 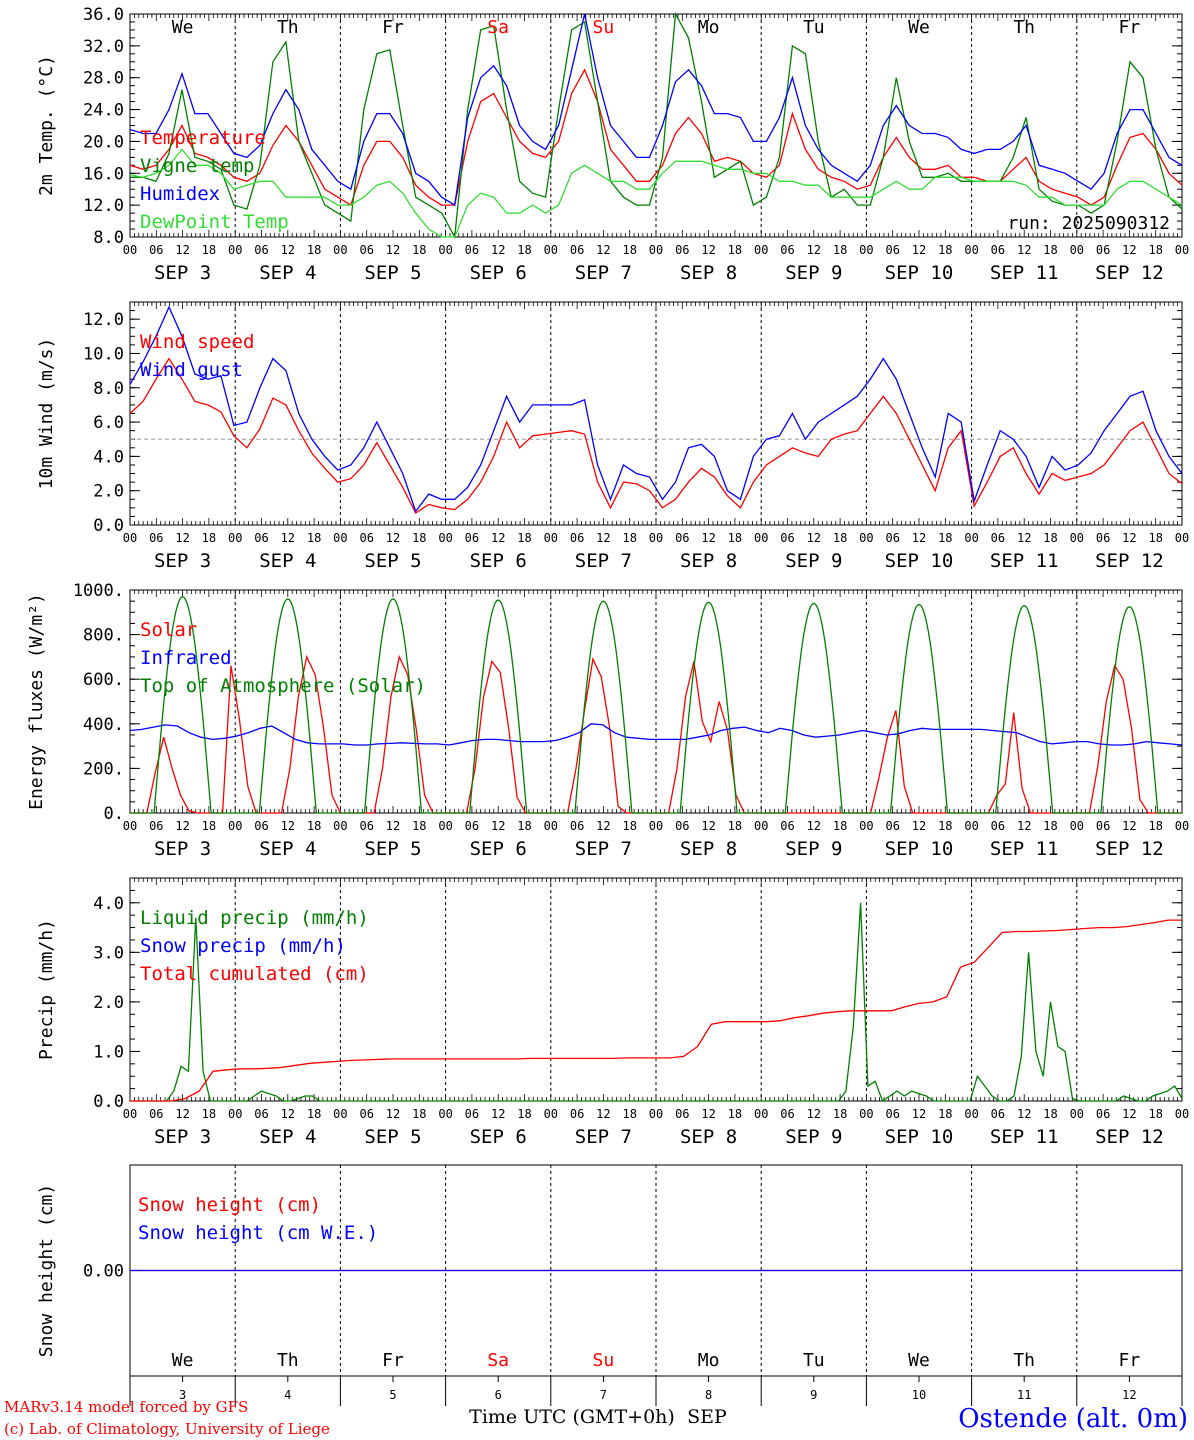 What do you see at coordinates (709, 1360) in the screenshot?
I see `weekday-label: Mo` at bounding box center [709, 1360].